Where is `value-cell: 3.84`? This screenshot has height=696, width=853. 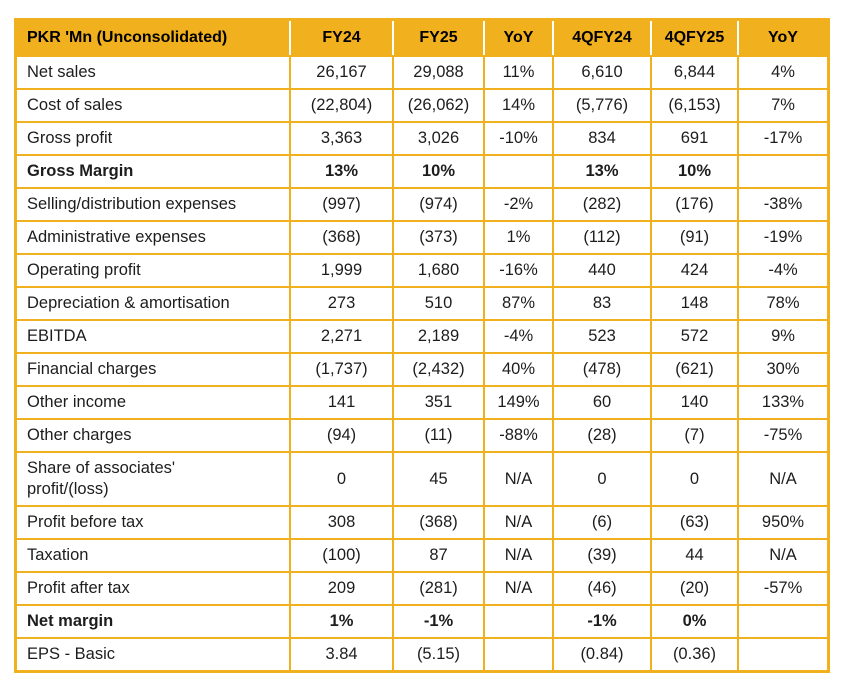
value-cell: 3.84 is located at coordinates (340, 653).